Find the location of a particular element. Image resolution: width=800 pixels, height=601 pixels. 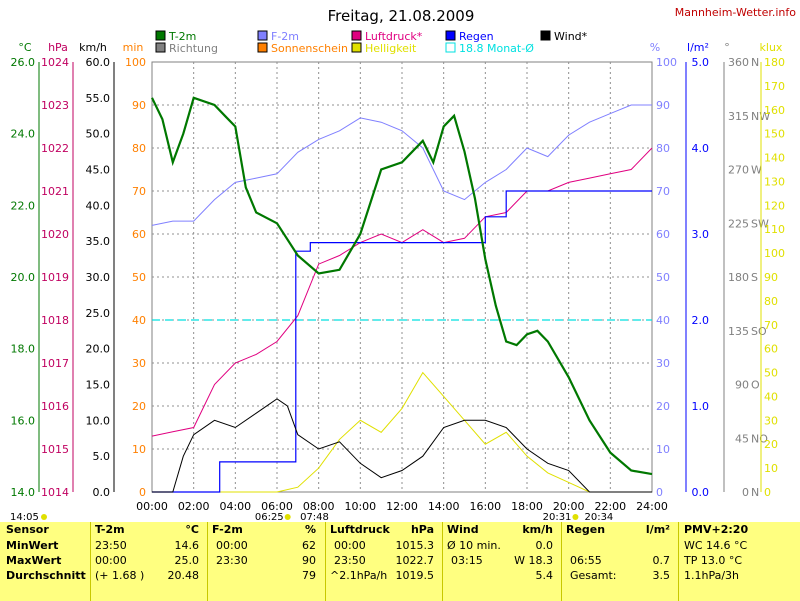

sun-axis-tick: 100 is located at coordinates (135, 62).